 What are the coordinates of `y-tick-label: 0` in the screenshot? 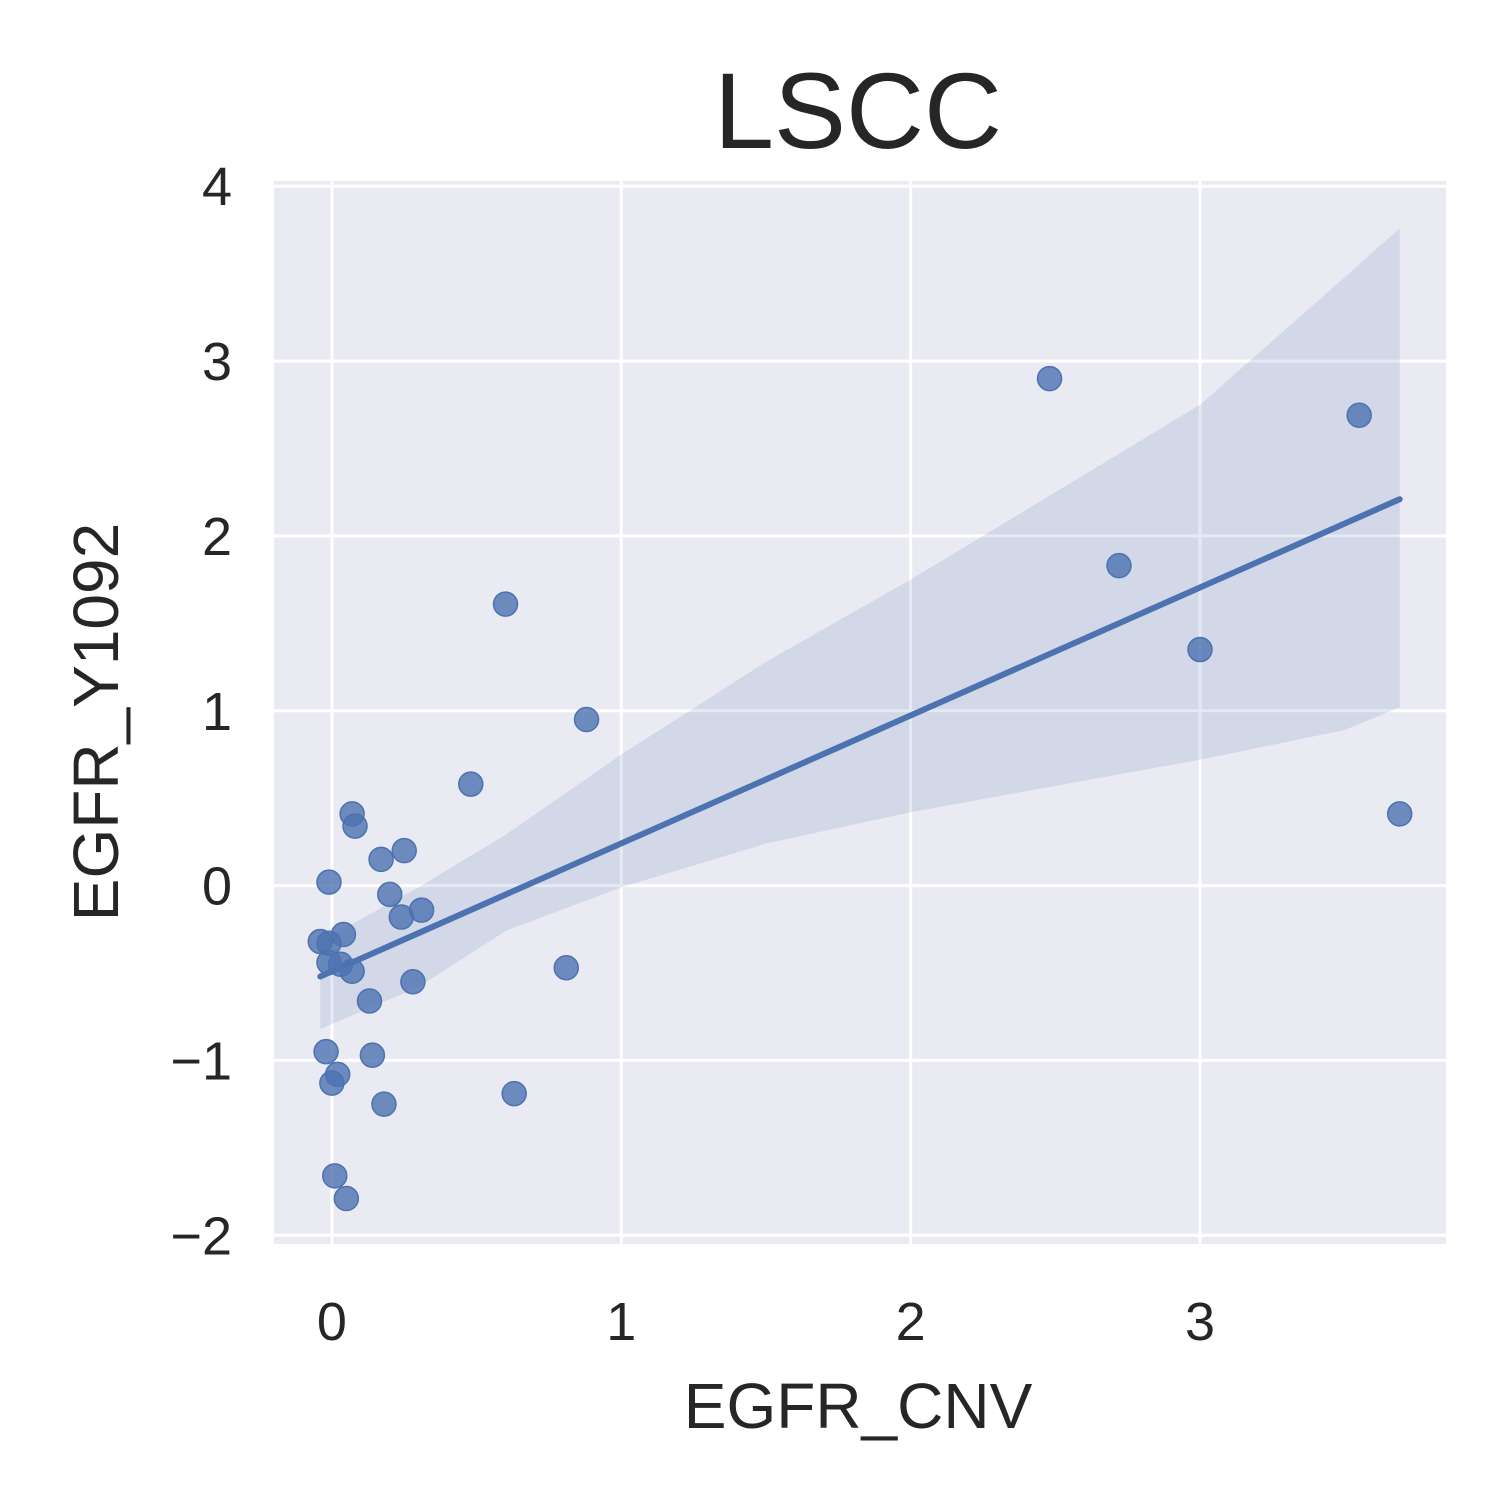 It's located at (217, 887).